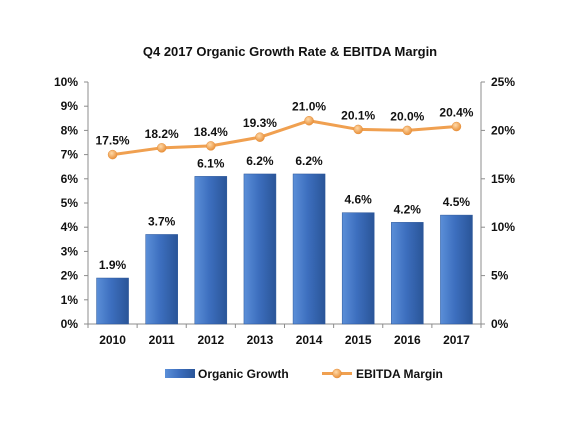  I want to click on y-right-tick-label: 20%, so click(503, 130).